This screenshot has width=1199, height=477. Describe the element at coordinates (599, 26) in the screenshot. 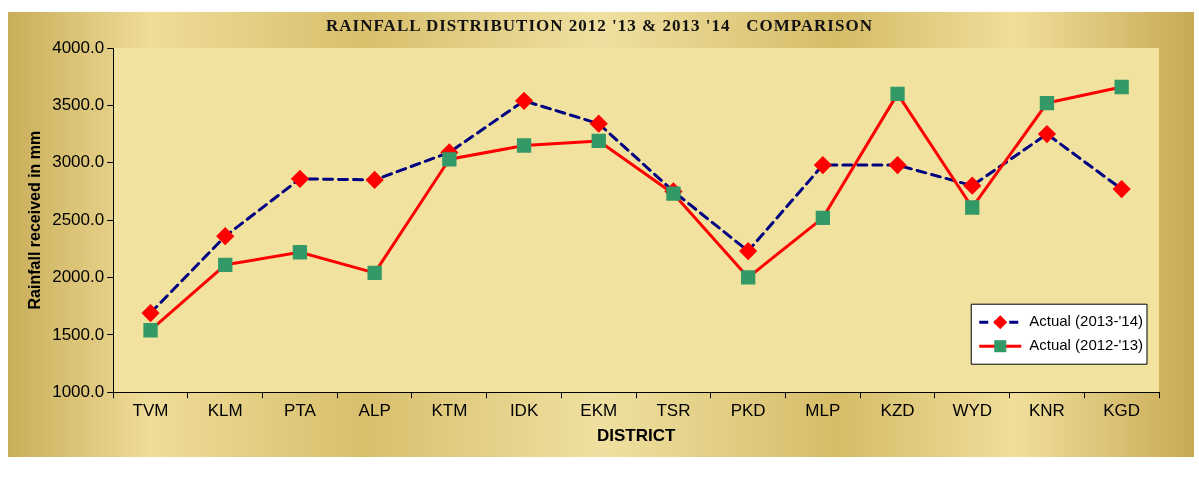

I see `chart-title: RAINFALL DISTRIBUTION 2012 '13 & 2013 '14 COMPARISON` at that location.